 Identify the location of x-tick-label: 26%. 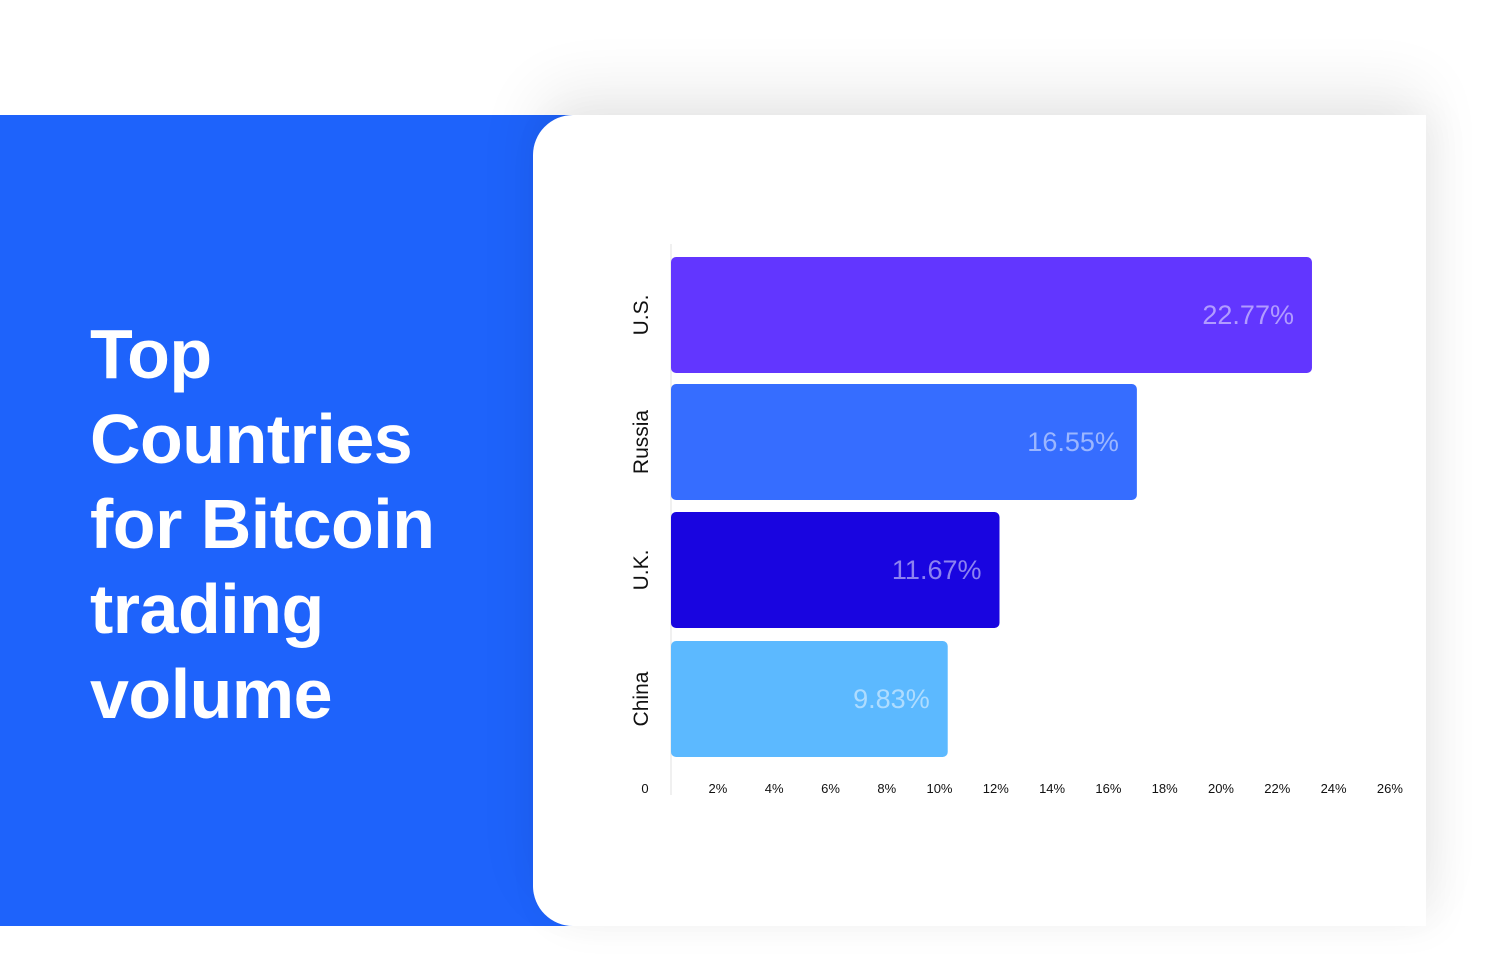
(1390, 788).